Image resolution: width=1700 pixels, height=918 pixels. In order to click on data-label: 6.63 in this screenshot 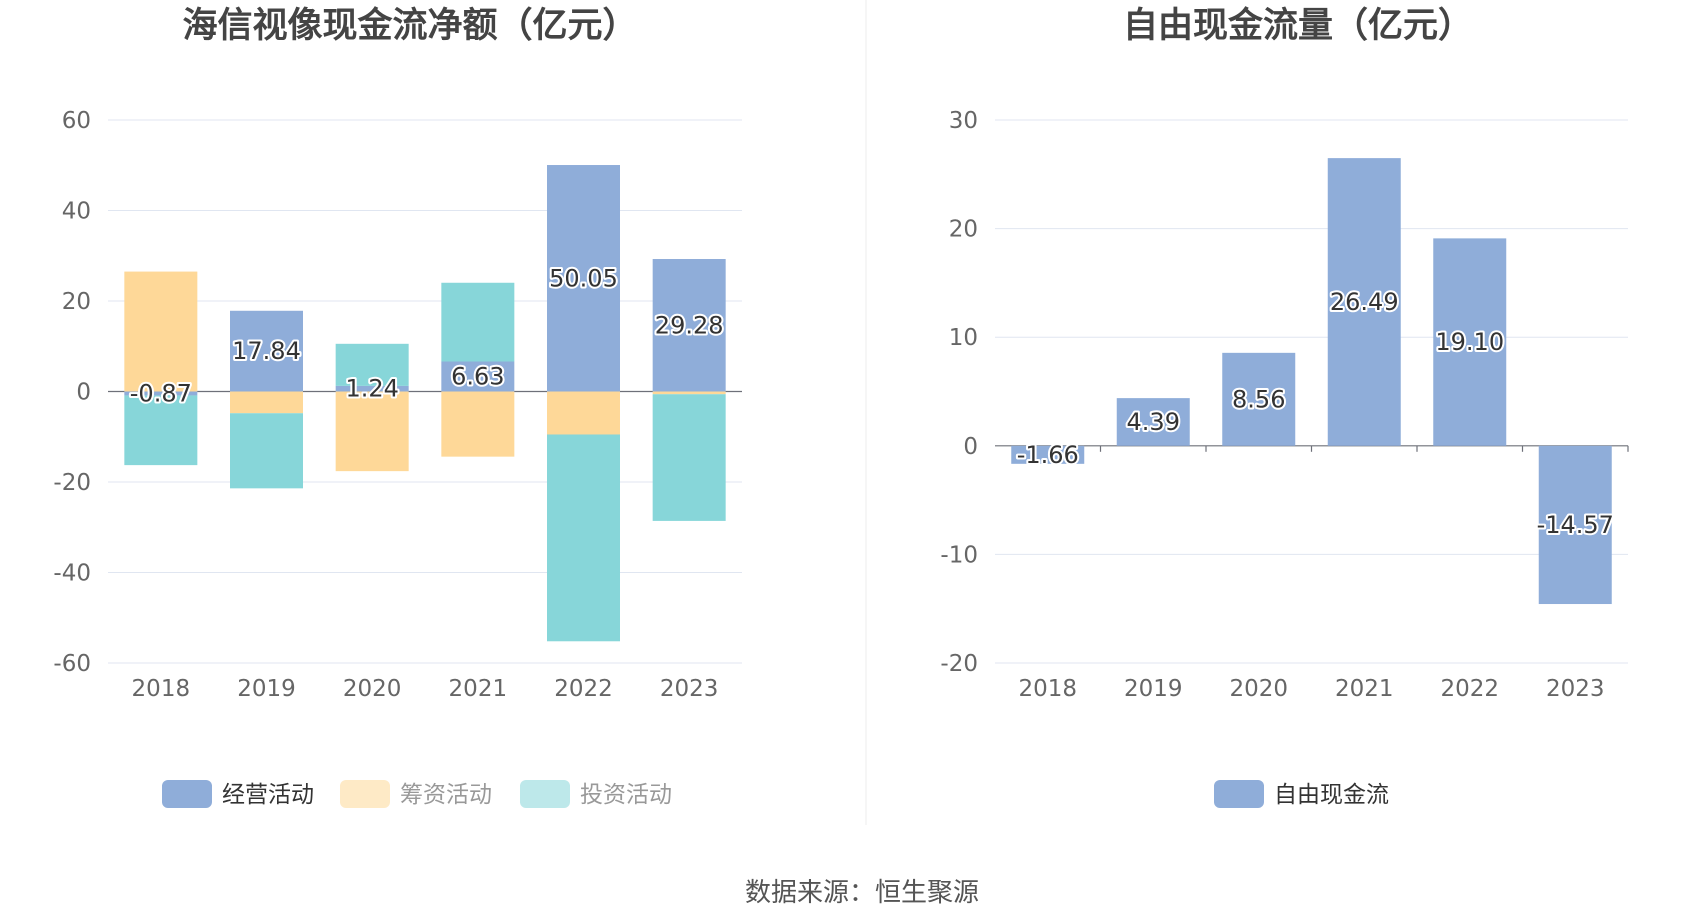, I will do `click(477, 376)`.